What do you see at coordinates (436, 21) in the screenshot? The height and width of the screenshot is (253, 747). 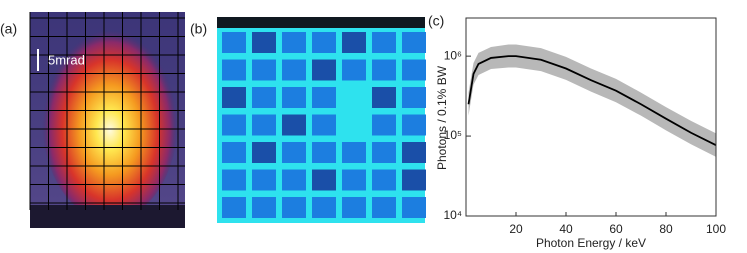 I see `panel-label: (c)` at bounding box center [436, 21].